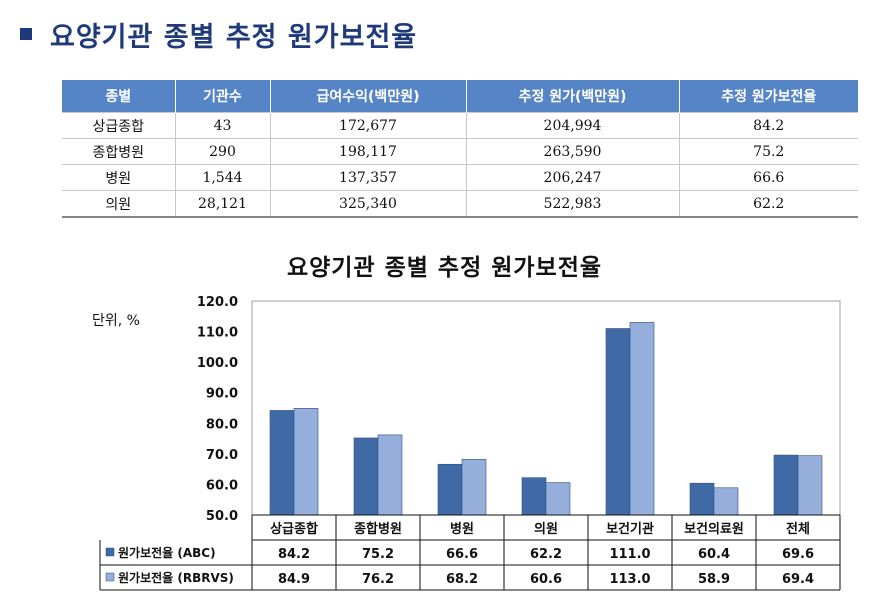 This screenshot has width=889, height=612. I want to click on x-tick-label: 의원, so click(546, 529).